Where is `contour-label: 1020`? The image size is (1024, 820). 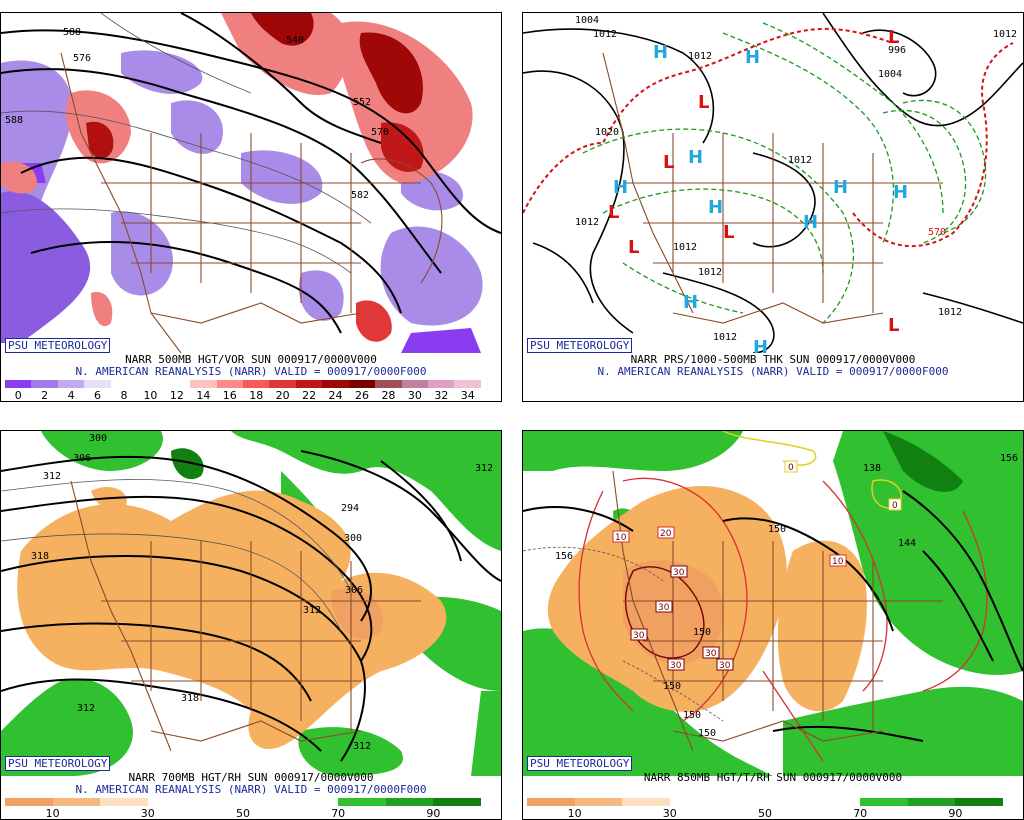
contour-label: 1020 is located at coordinates (607, 132).